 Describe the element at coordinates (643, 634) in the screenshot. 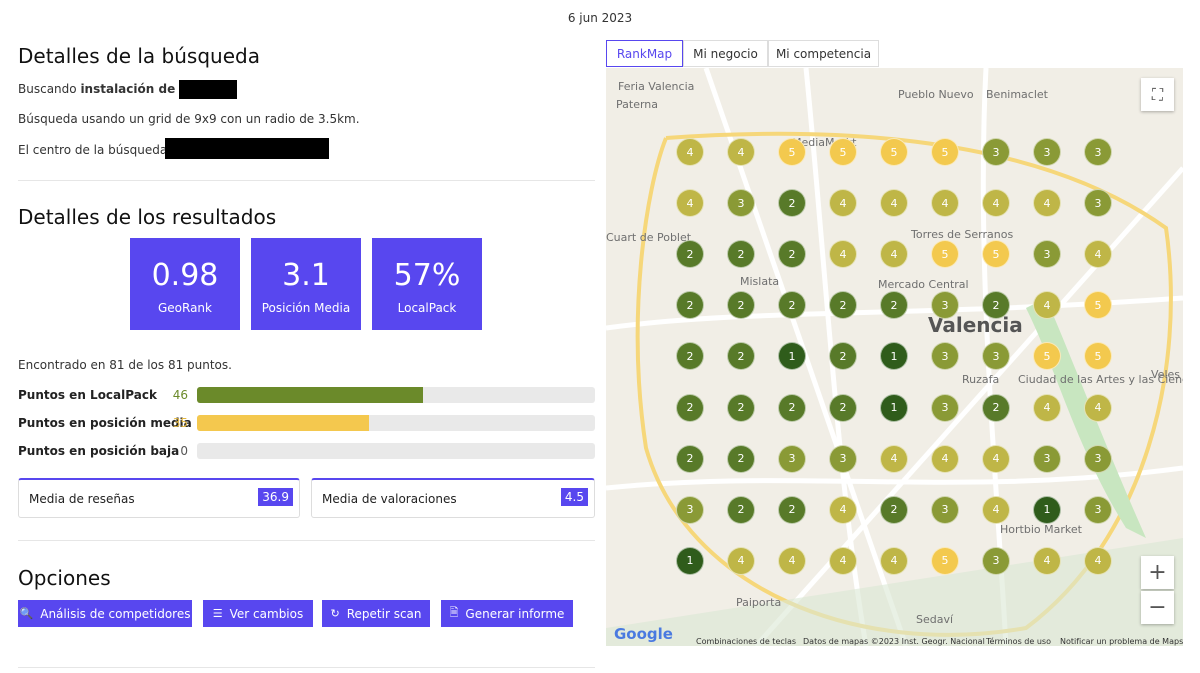

I see `google-logo: Google` at that location.